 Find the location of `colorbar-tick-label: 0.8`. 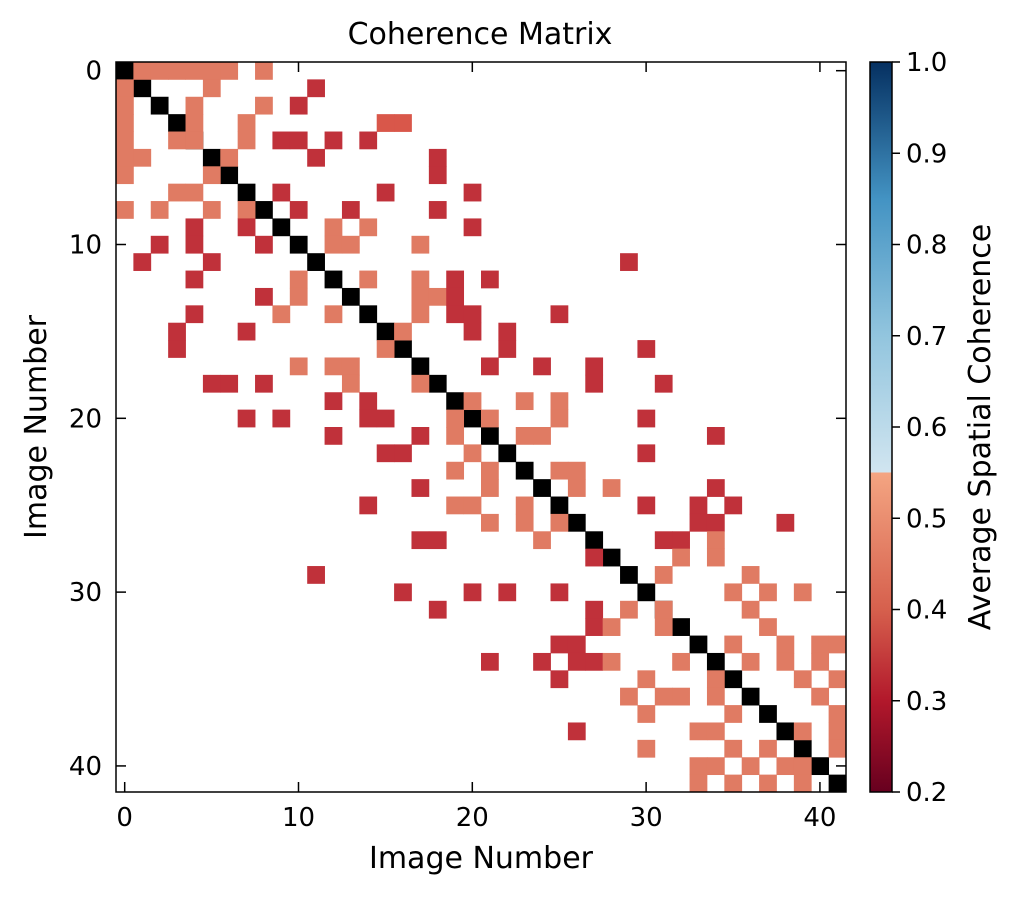

colorbar-tick-label: 0.8 is located at coordinates (926, 246).